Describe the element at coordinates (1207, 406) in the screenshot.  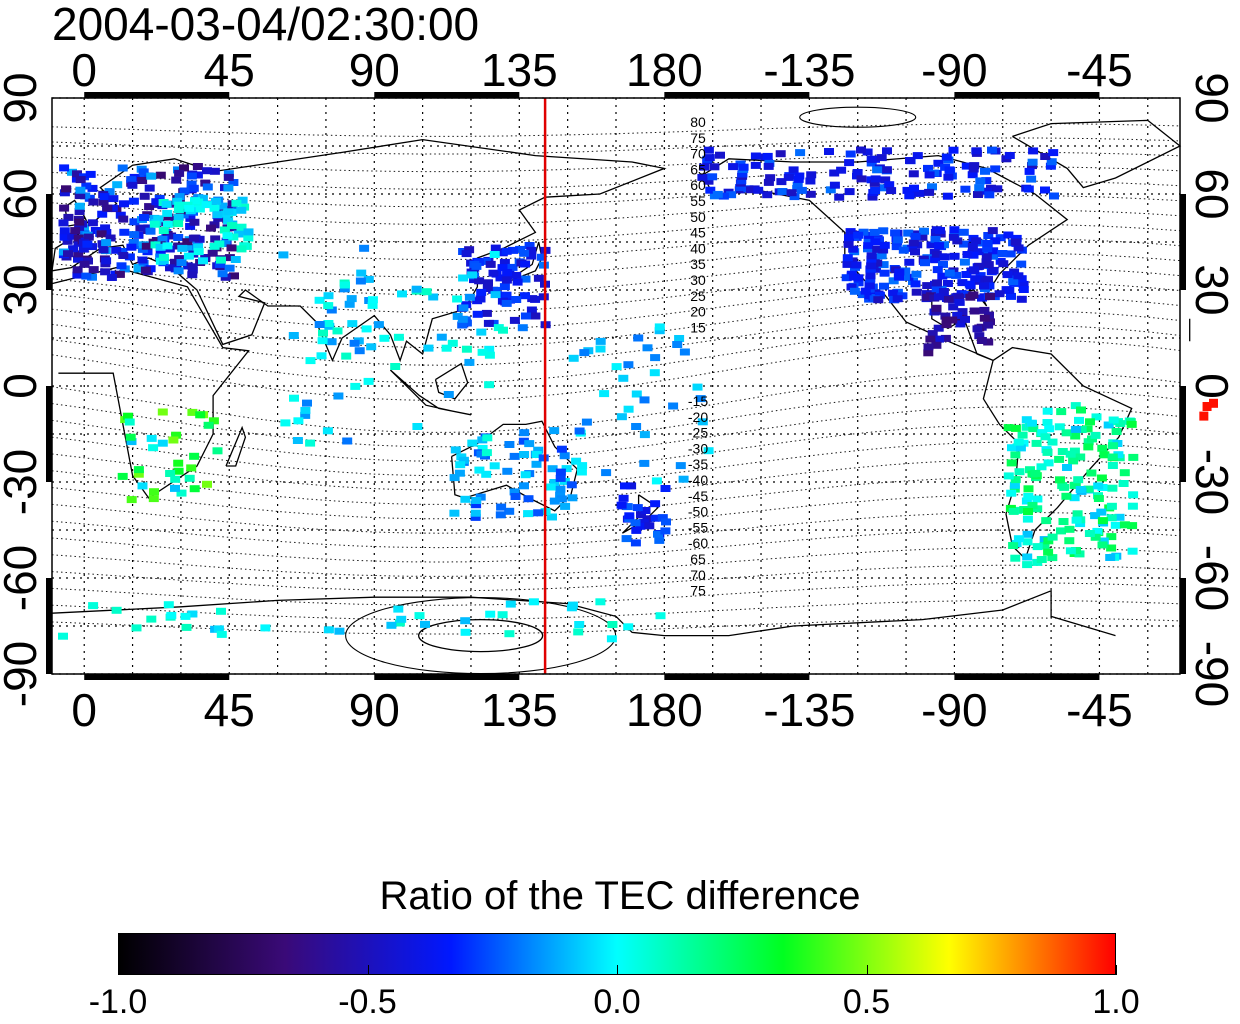
I see `tec-pixel-high` at that location.